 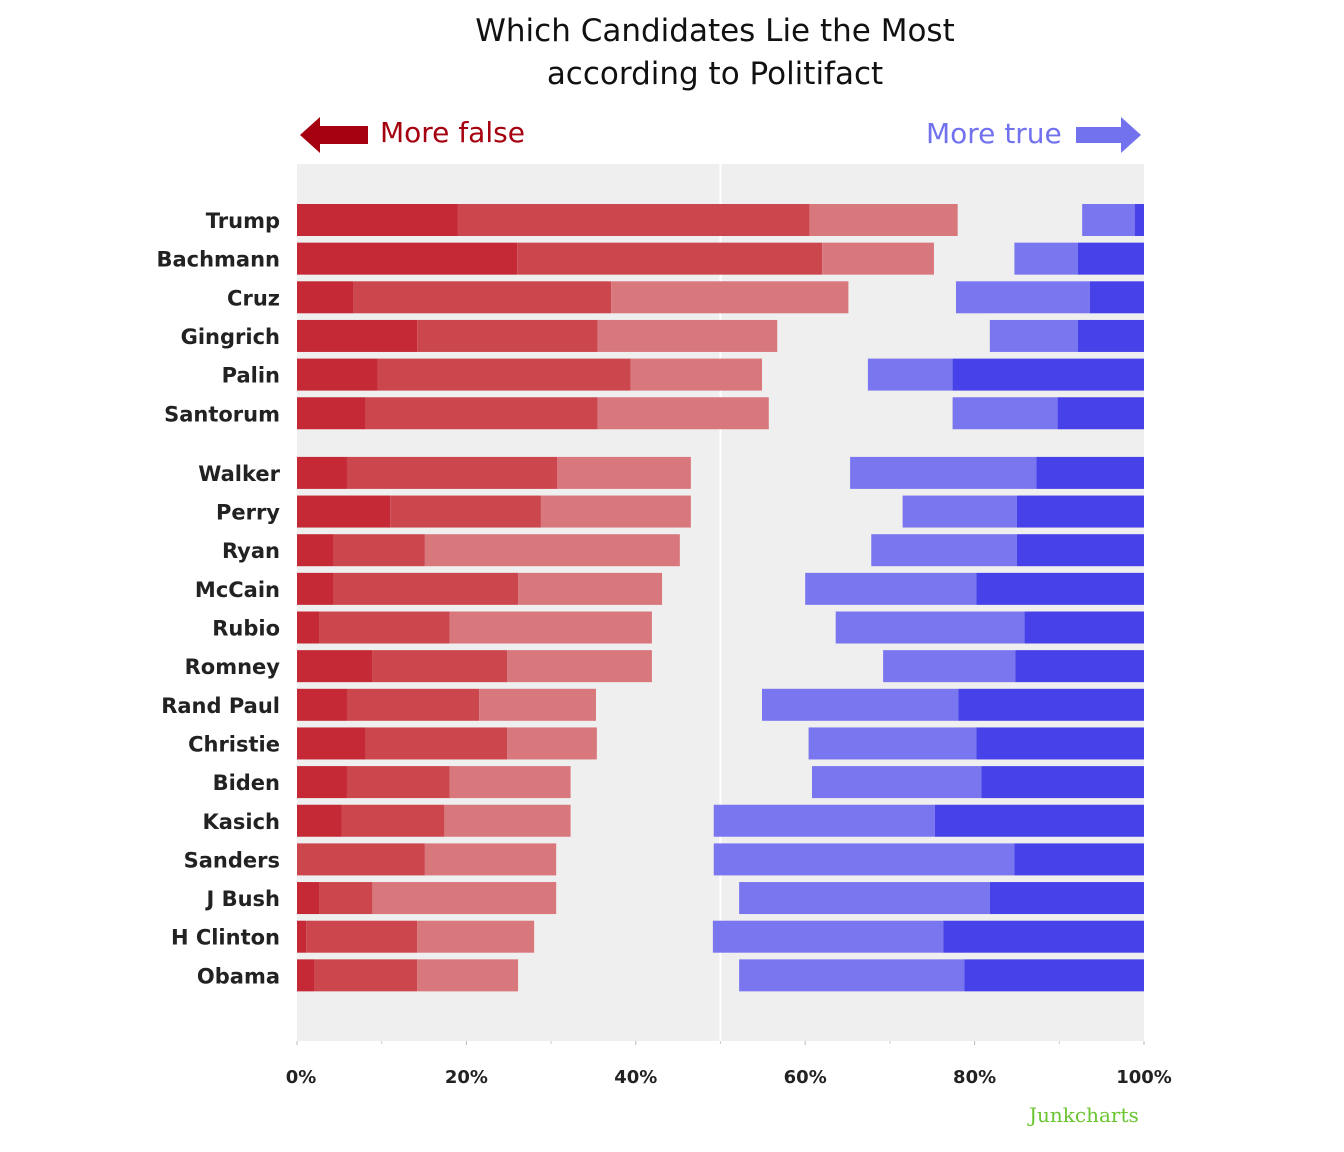 What do you see at coordinates (241, 822) in the screenshot?
I see `candidate-label: Kasich` at bounding box center [241, 822].